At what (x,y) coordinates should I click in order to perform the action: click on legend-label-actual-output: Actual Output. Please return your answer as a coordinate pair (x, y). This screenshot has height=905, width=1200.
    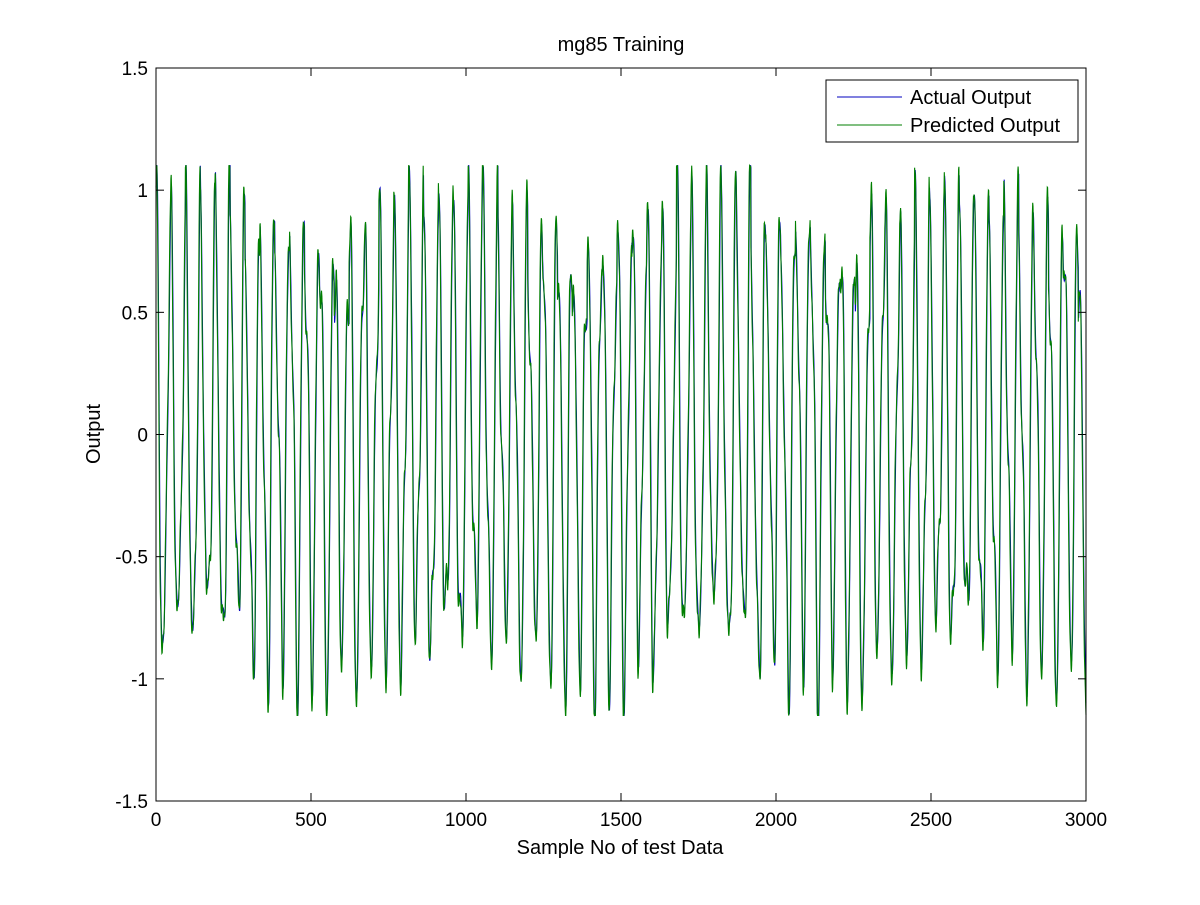
    Looking at the image, I should click on (971, 98).